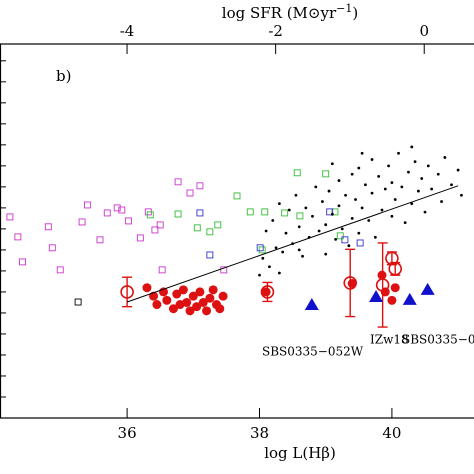  What do you see at coordinates (63, 76) in the screenshot?
I see `panel-label: b)` at bounding box center [63, 76].